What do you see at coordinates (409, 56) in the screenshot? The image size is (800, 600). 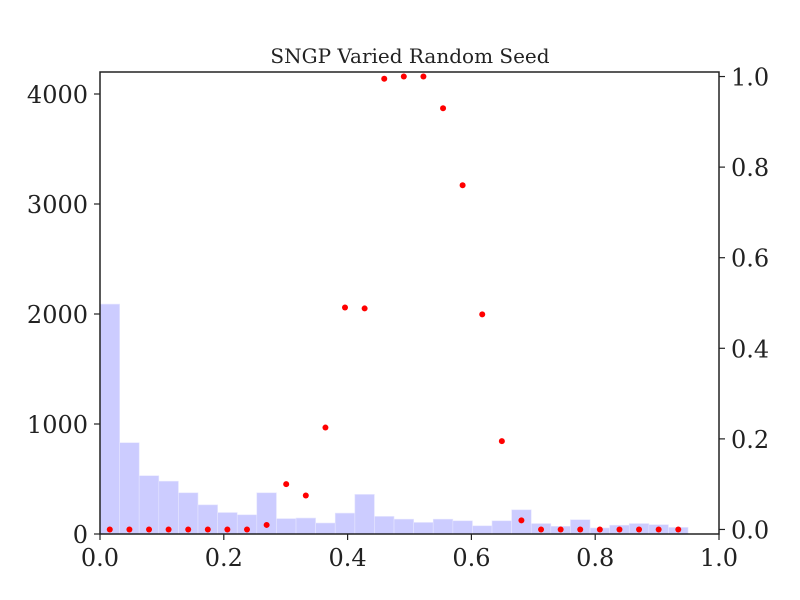 I see `chart-title: SNGP Varied Random Seed` at bounding box center [409, 56].